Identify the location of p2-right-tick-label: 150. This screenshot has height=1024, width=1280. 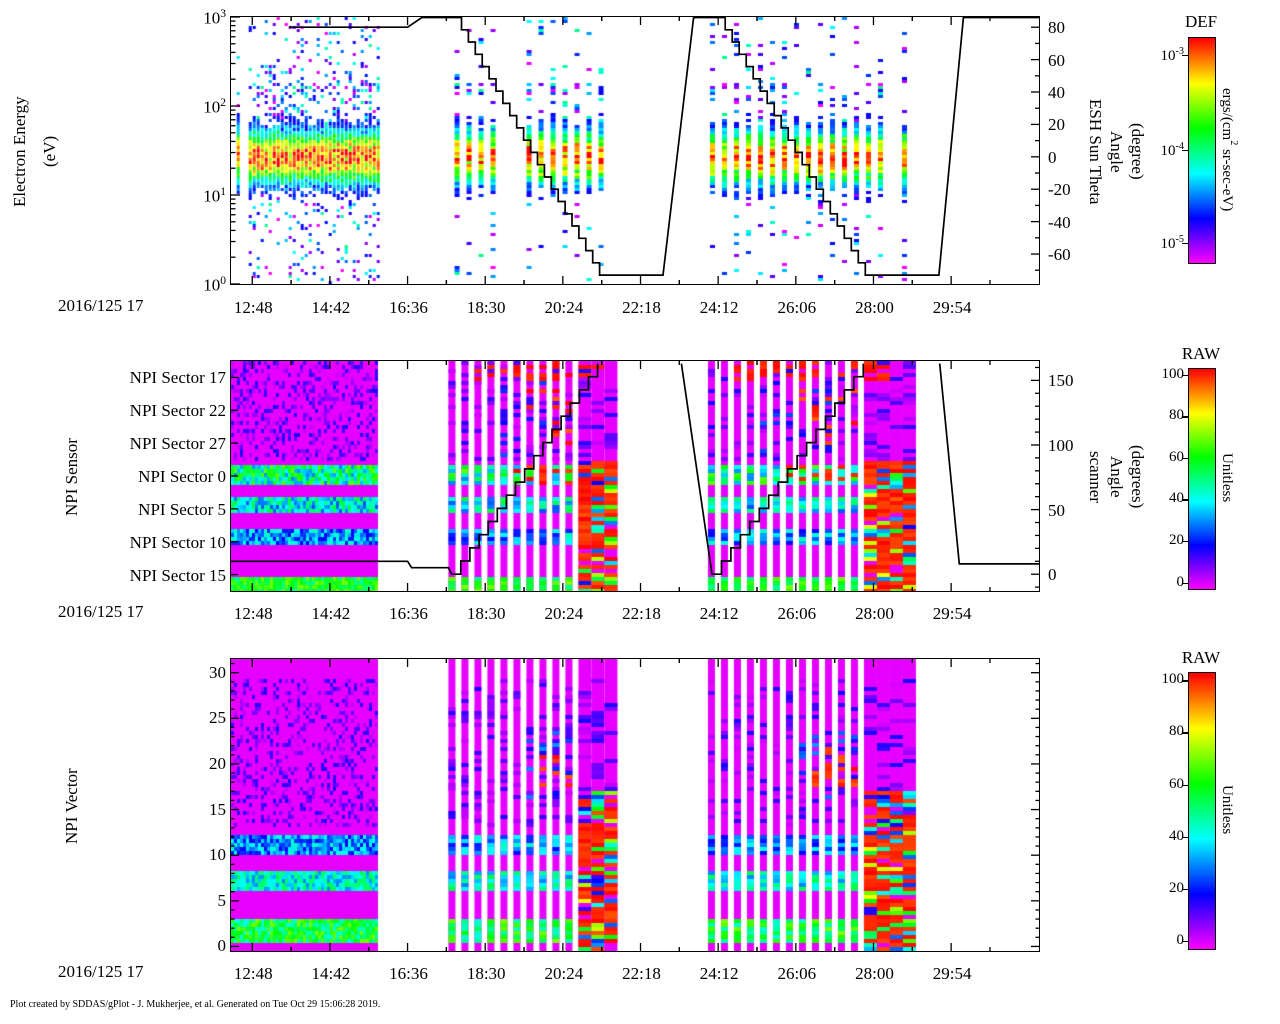
(1061, 381).